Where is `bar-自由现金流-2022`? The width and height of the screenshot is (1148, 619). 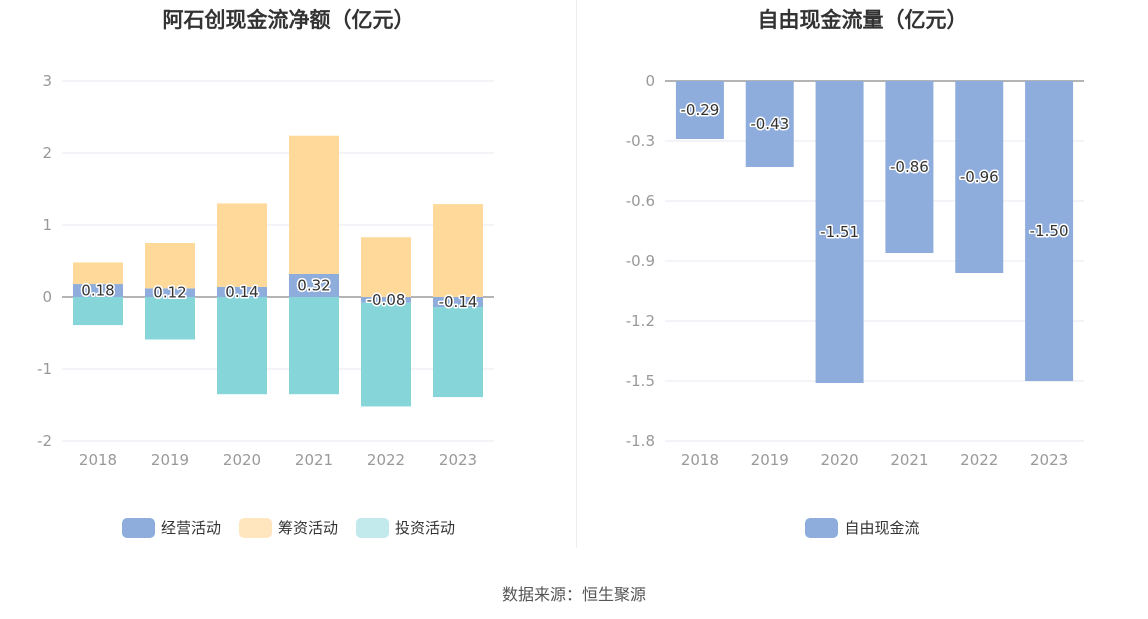
bar-自由现金流-2022 is located at coordinates (979, 177).